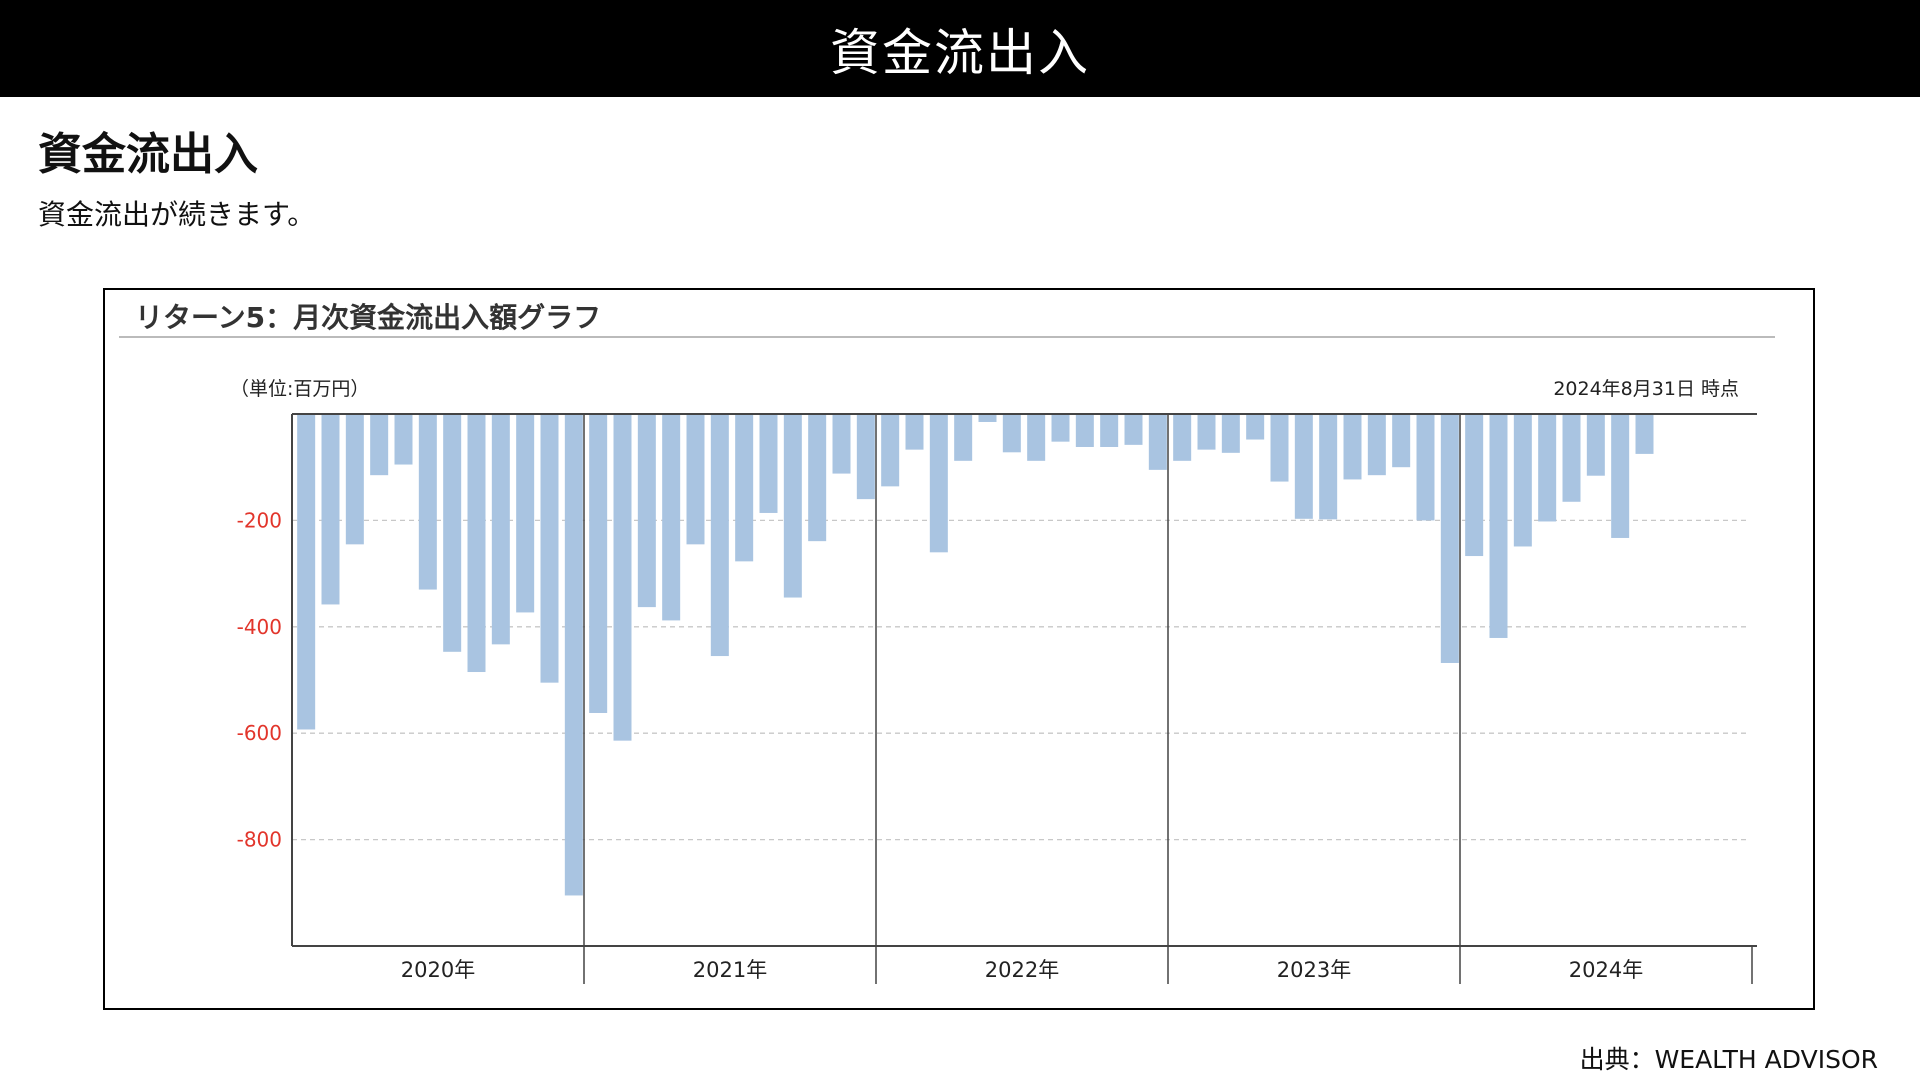  What do you see at coordinates (148, 154) in the screenshot?
I see `section-heading: 資金流出入` at bounding box center [148, 154].